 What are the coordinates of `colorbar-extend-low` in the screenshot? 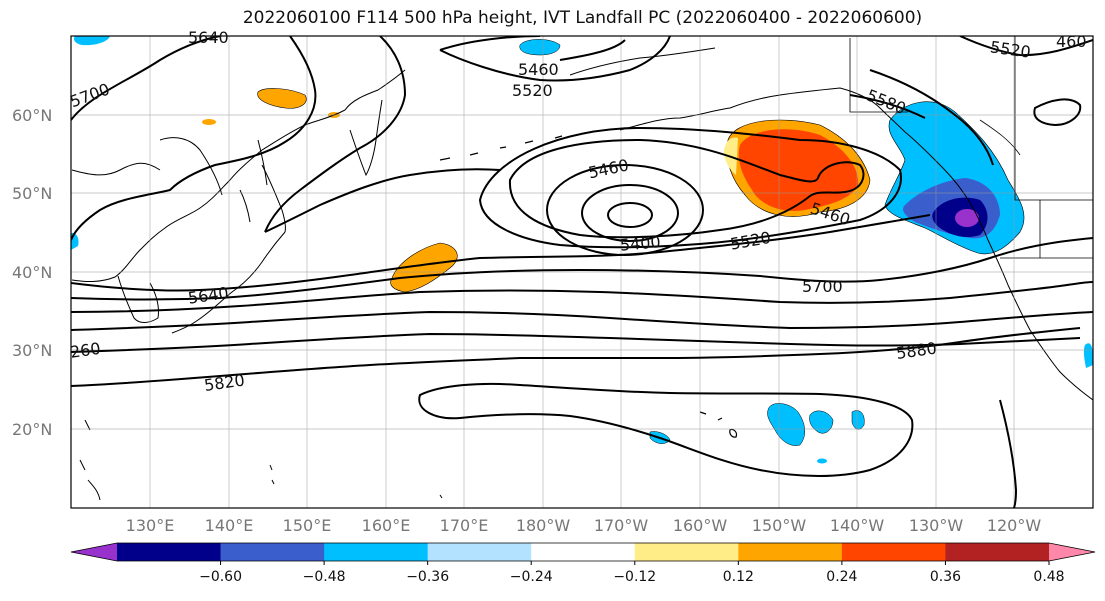 It's located at (94, 552).